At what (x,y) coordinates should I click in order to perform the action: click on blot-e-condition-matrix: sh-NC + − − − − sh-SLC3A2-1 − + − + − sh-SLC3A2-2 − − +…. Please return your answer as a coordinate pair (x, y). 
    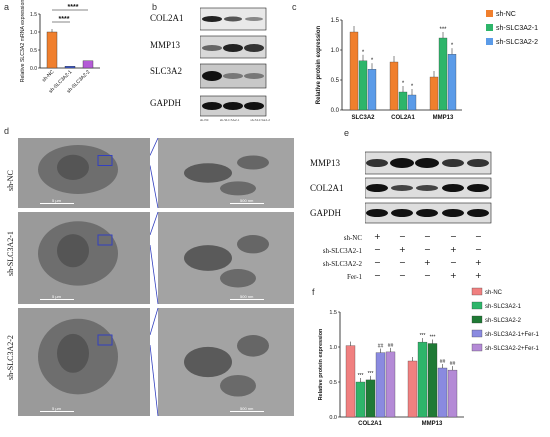
    Looking at the image, I should click on (405, 260).